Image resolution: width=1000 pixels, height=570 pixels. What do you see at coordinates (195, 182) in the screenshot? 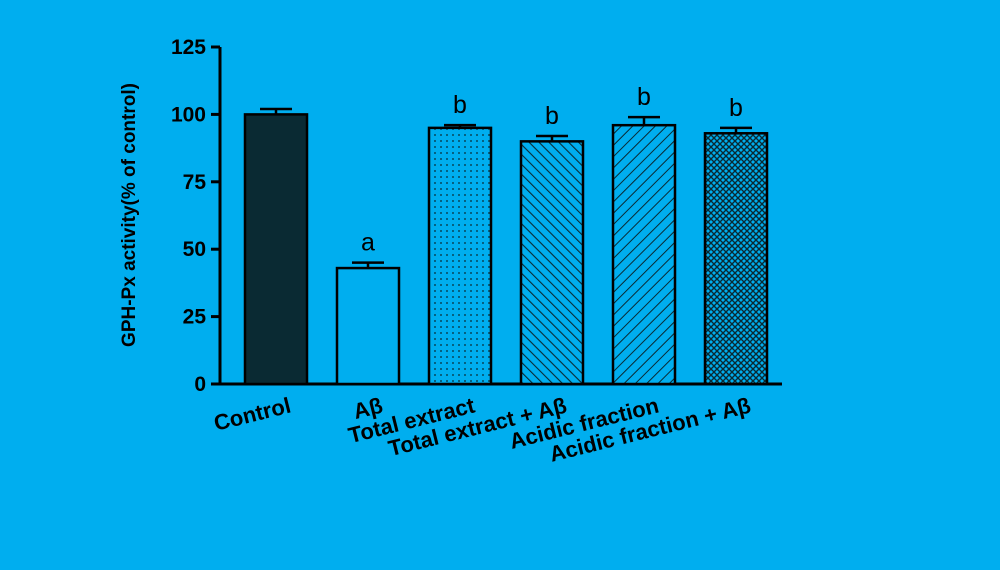
I see `y-tick-label: 75` at bounding box center [195, 182].